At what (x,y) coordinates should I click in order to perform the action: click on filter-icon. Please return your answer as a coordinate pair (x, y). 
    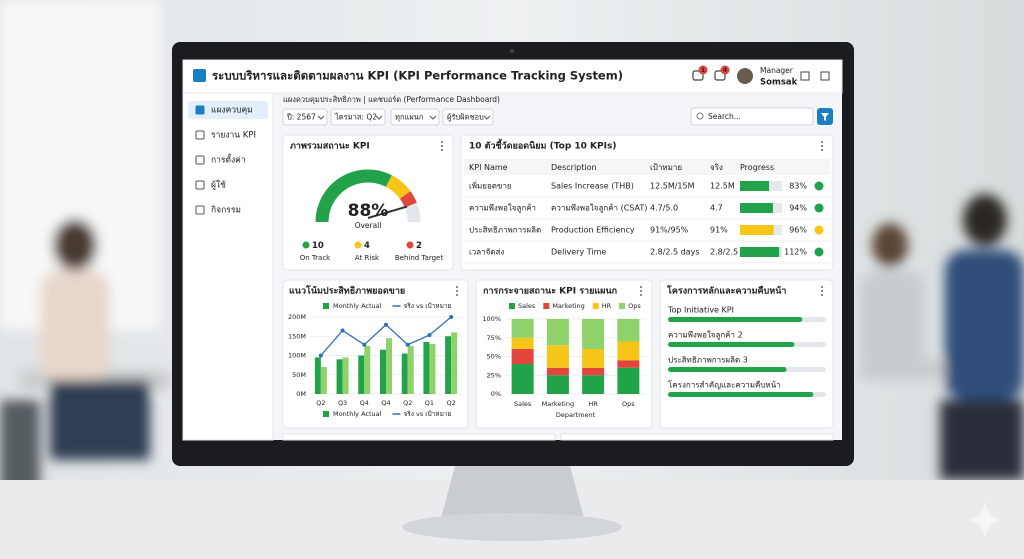
    Looking at the image, I should click on (825, 117).